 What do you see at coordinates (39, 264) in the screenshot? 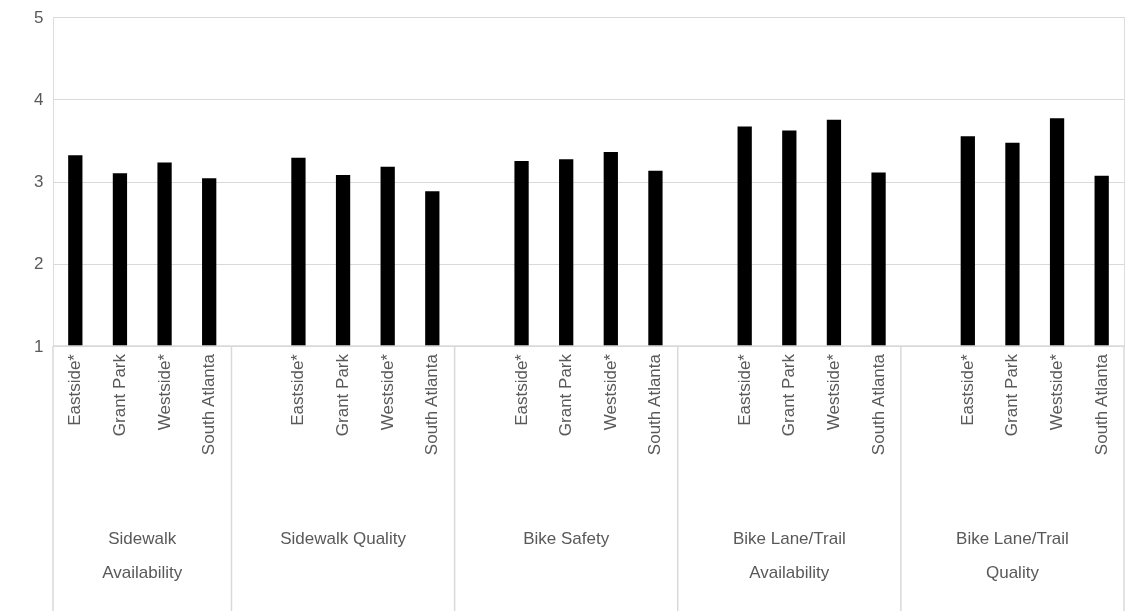
I see `y-tick-label: 2` at bounding box center [39, 264].